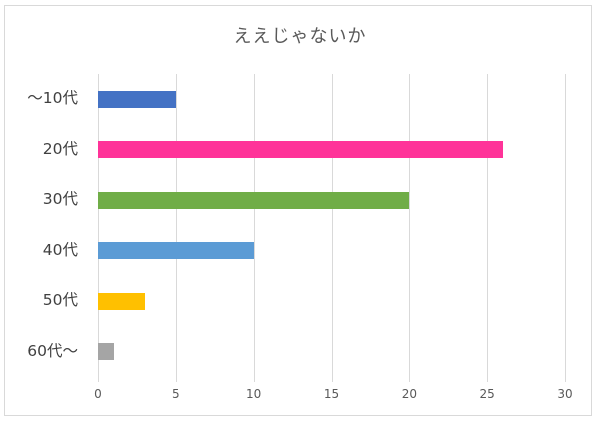 Image resolution: width=600 pixels, height=424 pixels. I want to click on x-tick-label: 5, so click(176, 394).